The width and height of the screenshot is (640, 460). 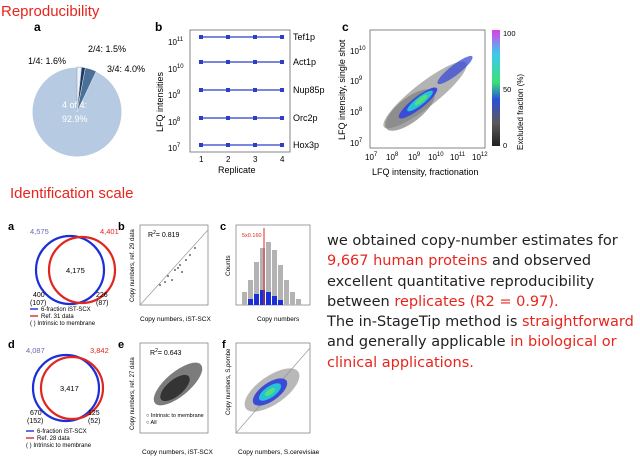 I want to click on scatter-ylabel: LFQ intensity, single shot, so click(x=342, y=89).